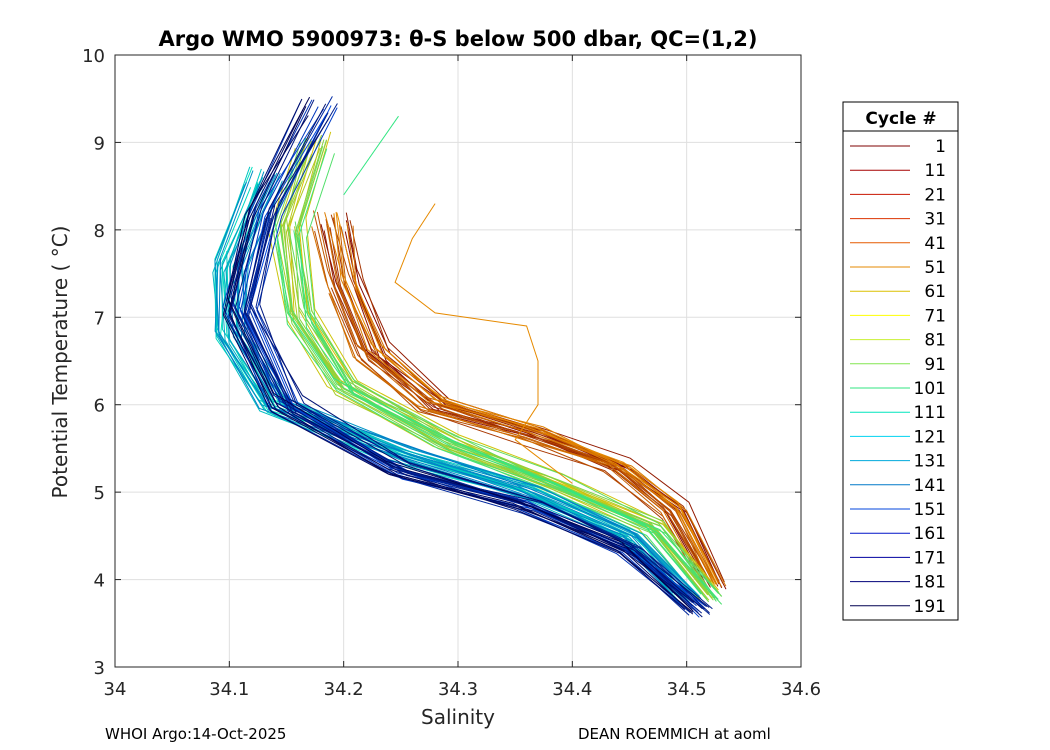 The height and width of the screenshot is (750, 1050). I want to click on legend-label: 51, so click(935, 268).